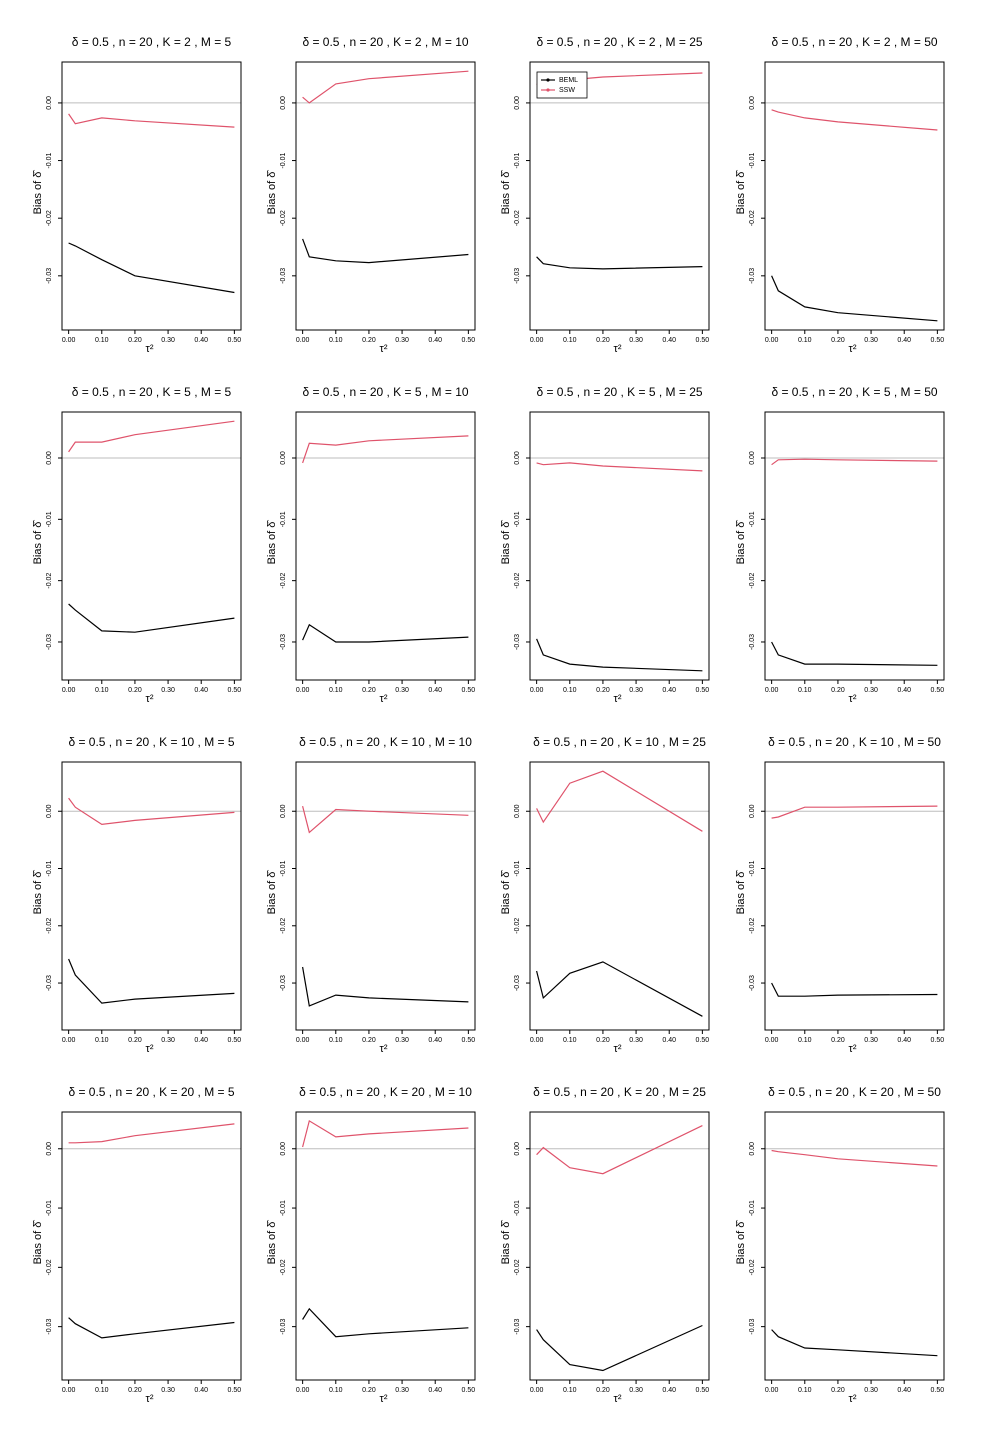 This screenshot has height=1452, width=990. What do you see at coordinates (151, 742) in the screenshot?
I see `panel-title: δ = 0.5 , n = 20 , K = 10 , M = 5` at bounding box center [151, 742].